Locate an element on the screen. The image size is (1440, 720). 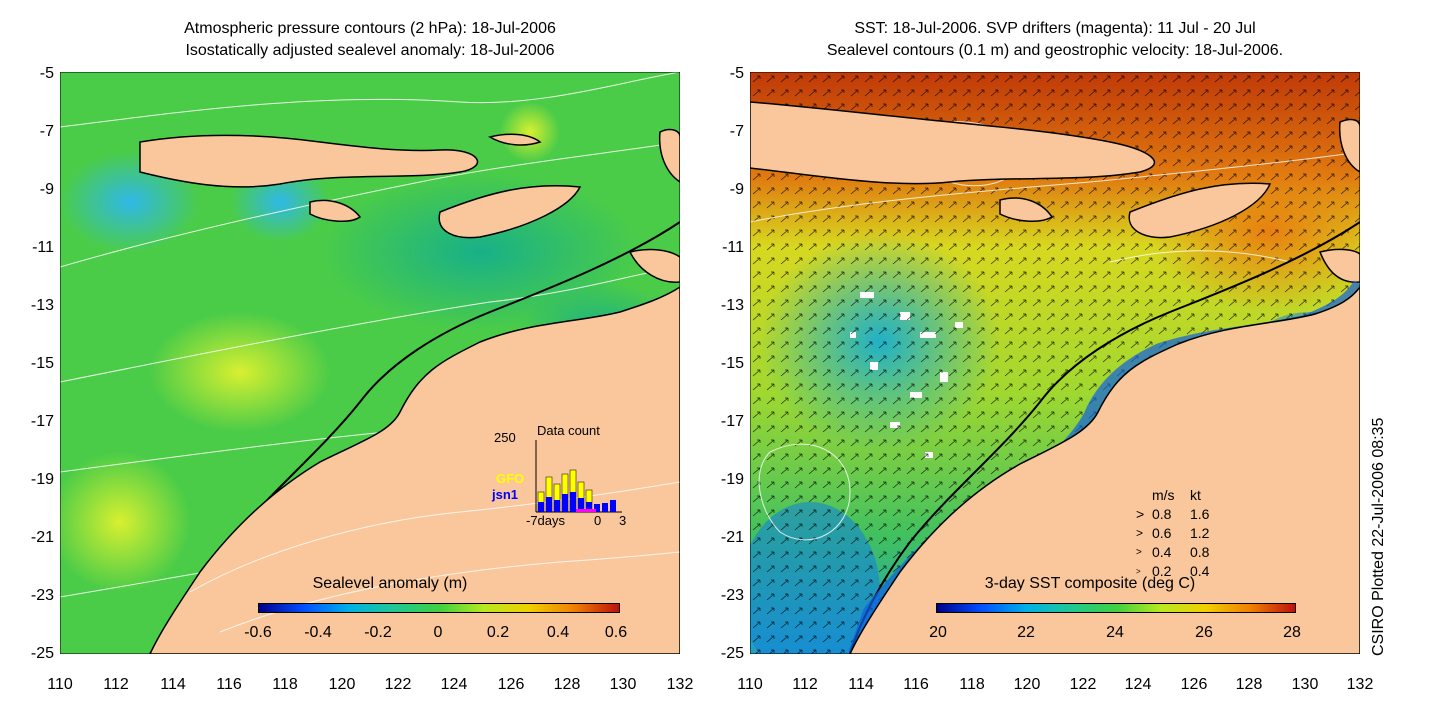
right-y-label: -15 is located at coordinates (732, 363).